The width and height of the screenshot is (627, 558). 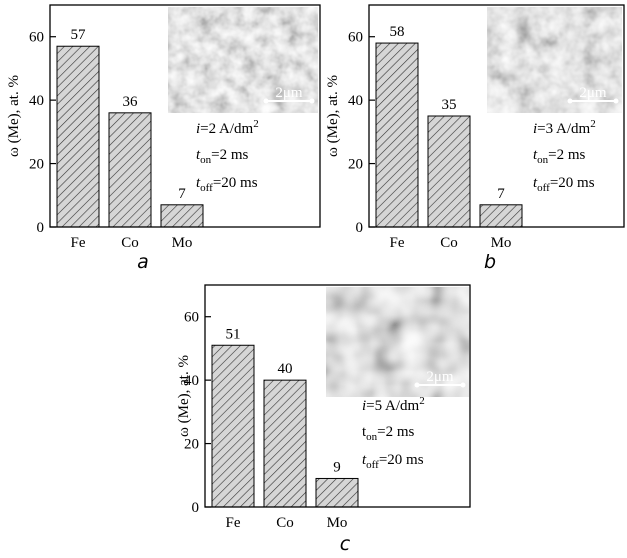 I want to click on current-density: i=3 A/dm2, so click(x=564, y=127).